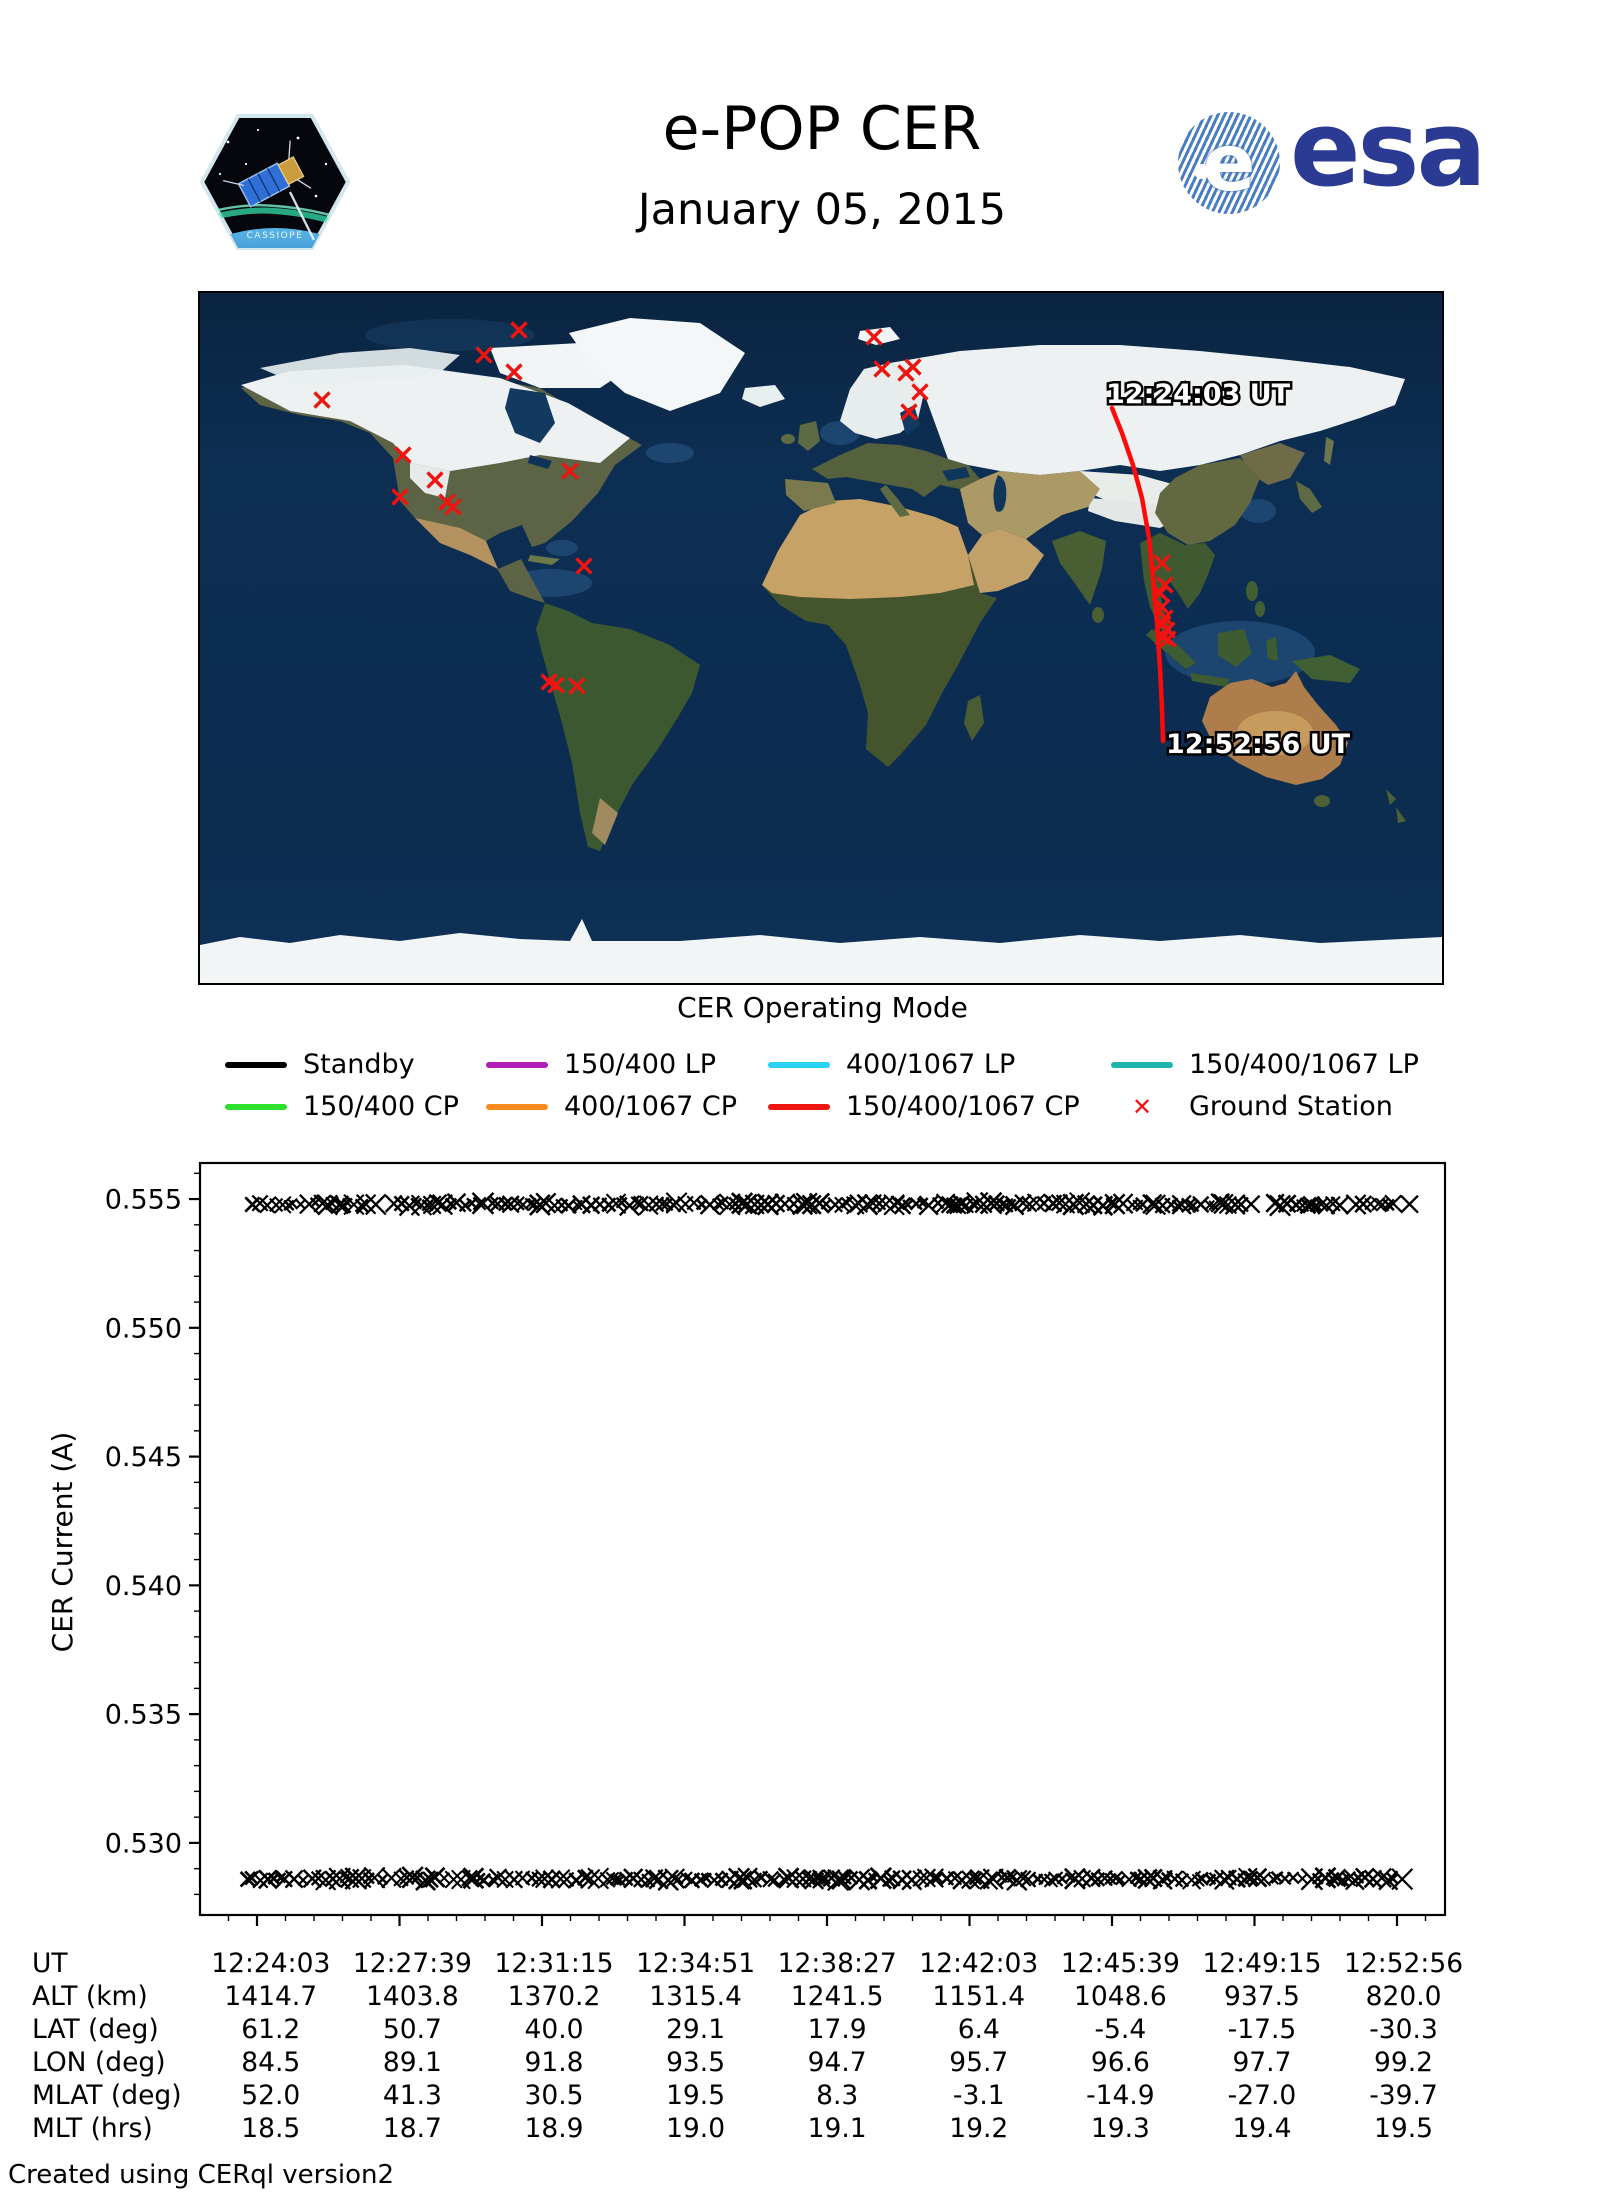 The width and height of the screenshot is (1600, 2200). Describe the element at coordinates (412, 2062) in the screenshot. I see `table-cell: 89.1` at that location.